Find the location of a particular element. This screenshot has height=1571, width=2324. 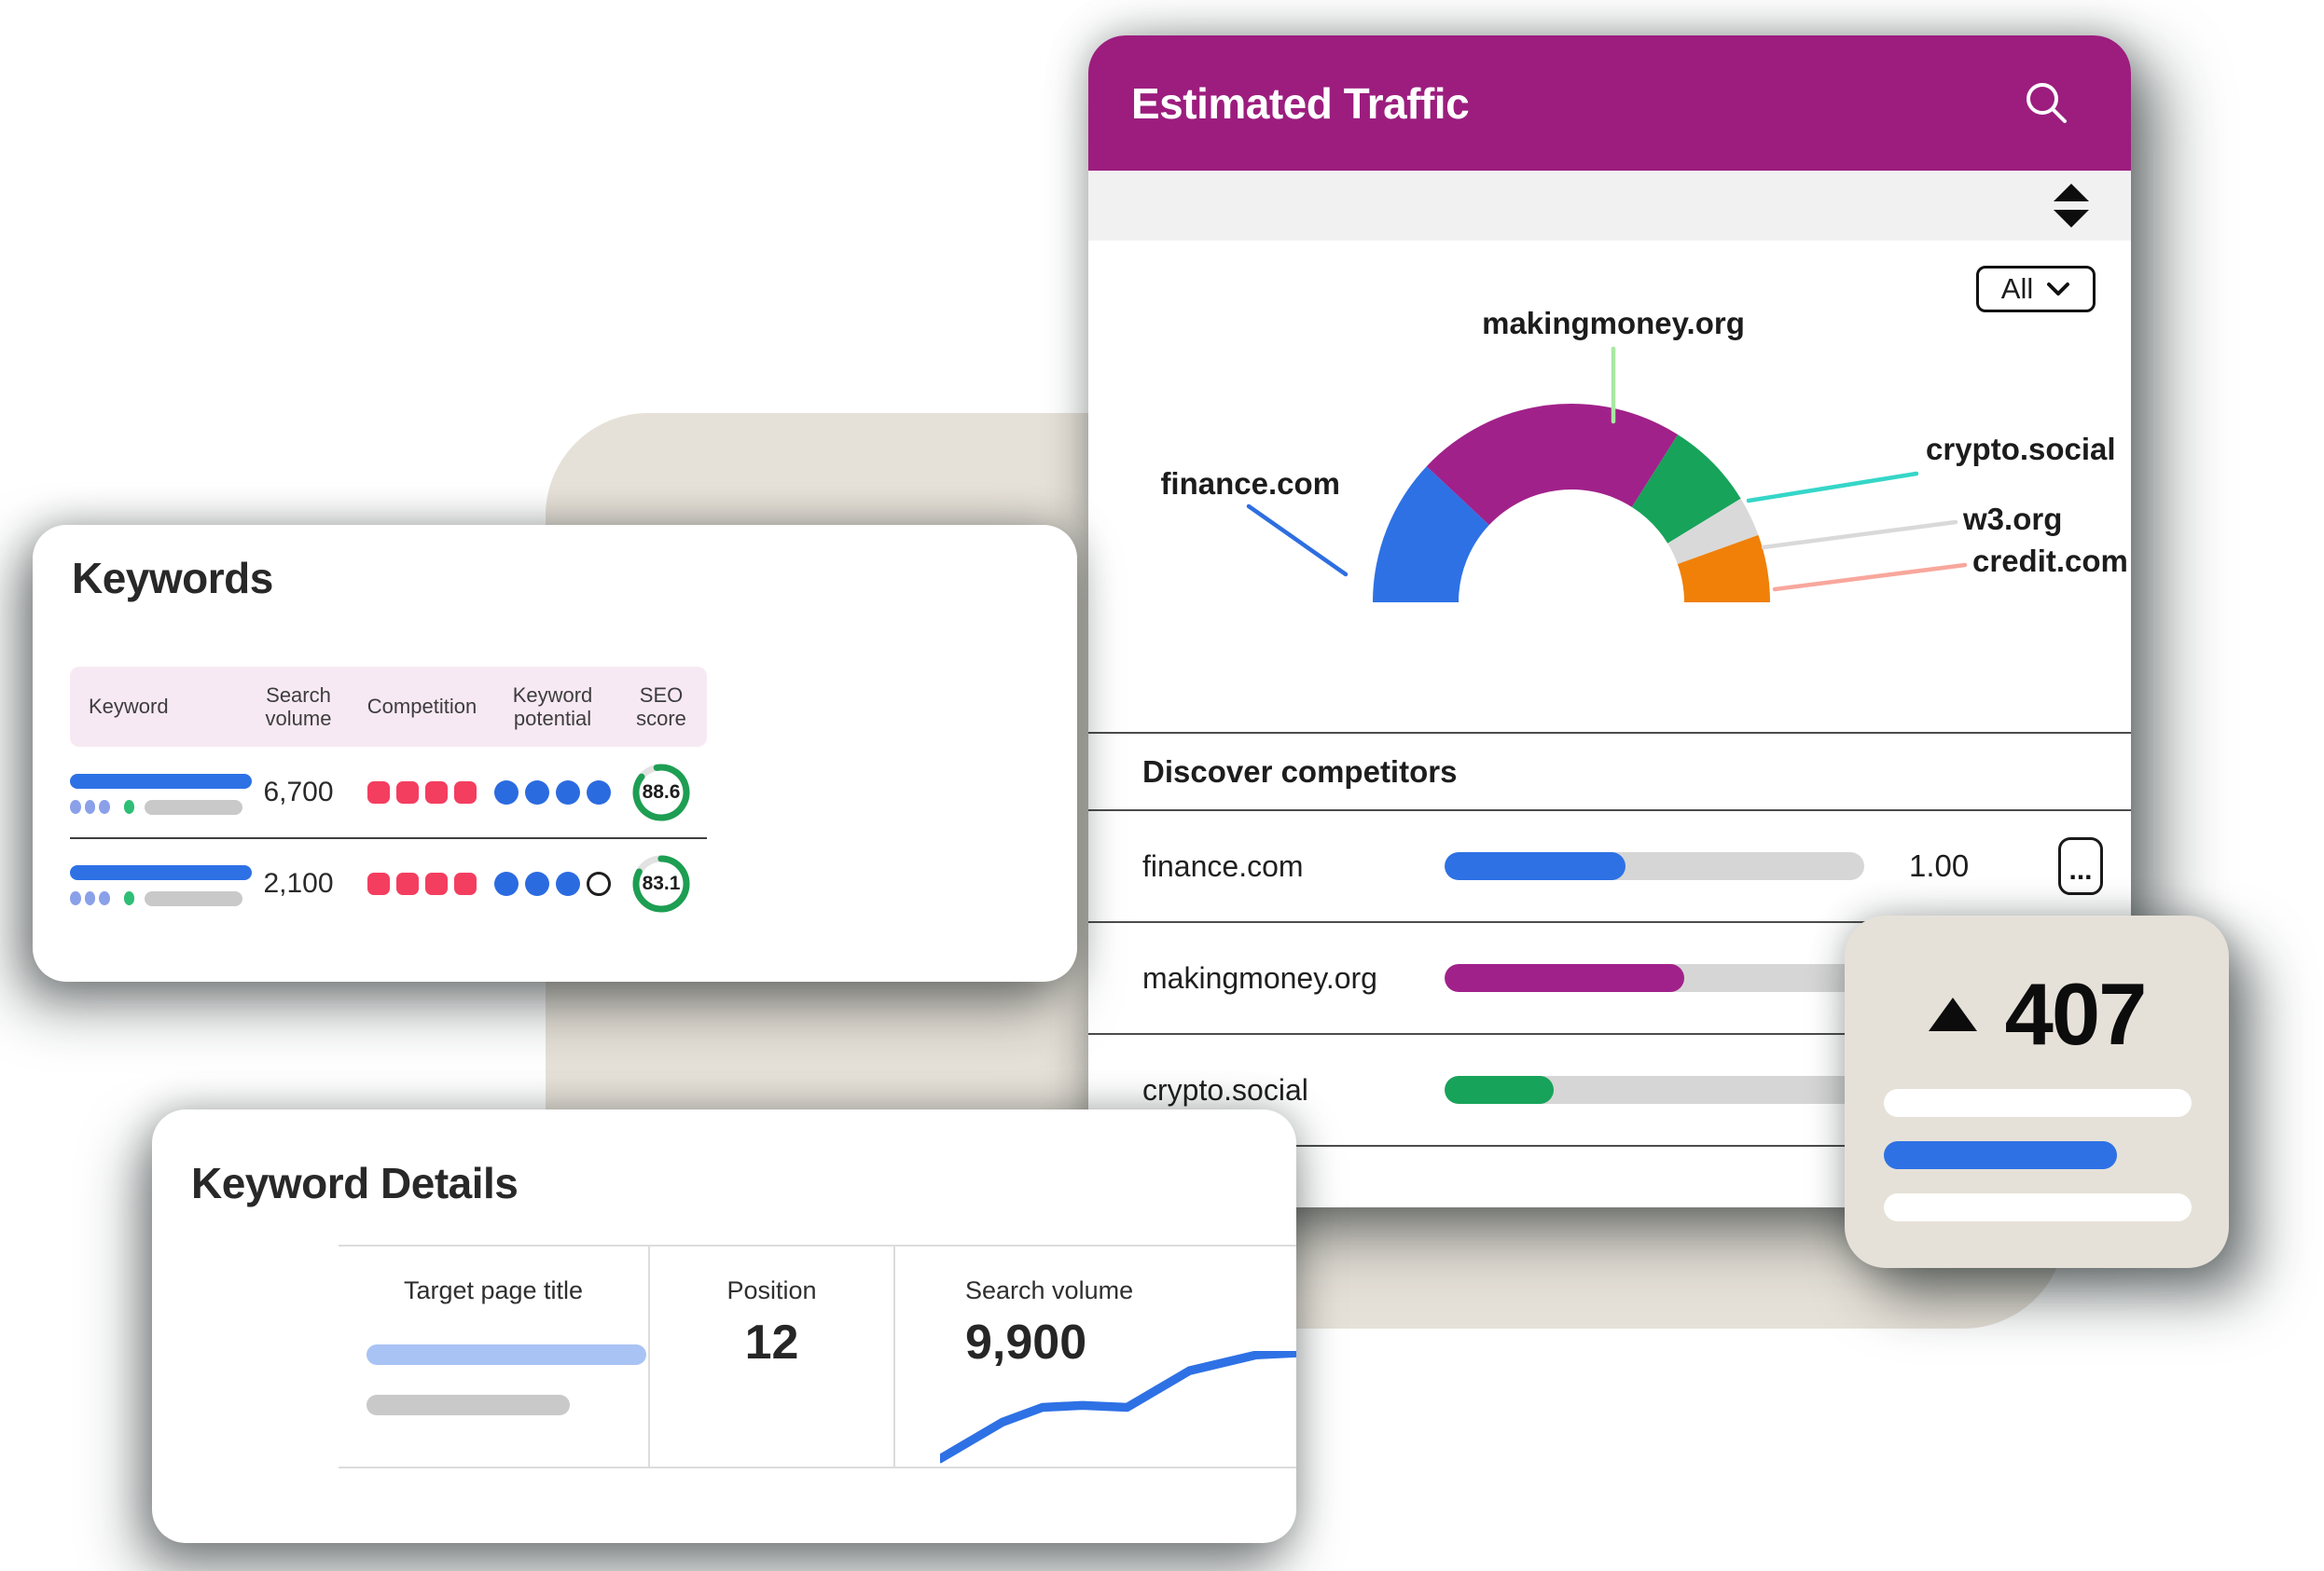

position-label: Position is located at coordinates (771, 1290).